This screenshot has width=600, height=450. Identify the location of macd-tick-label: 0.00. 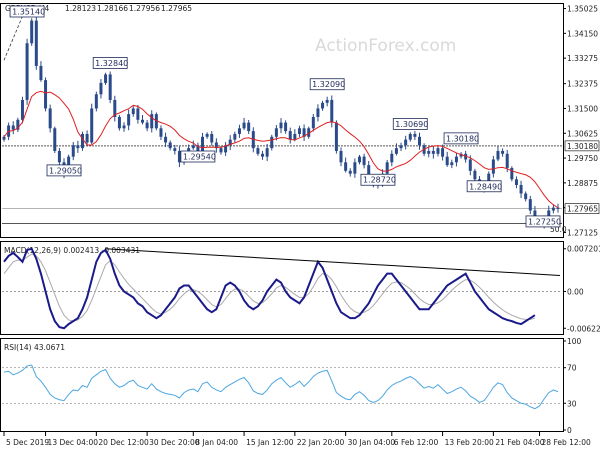
(575, 291).